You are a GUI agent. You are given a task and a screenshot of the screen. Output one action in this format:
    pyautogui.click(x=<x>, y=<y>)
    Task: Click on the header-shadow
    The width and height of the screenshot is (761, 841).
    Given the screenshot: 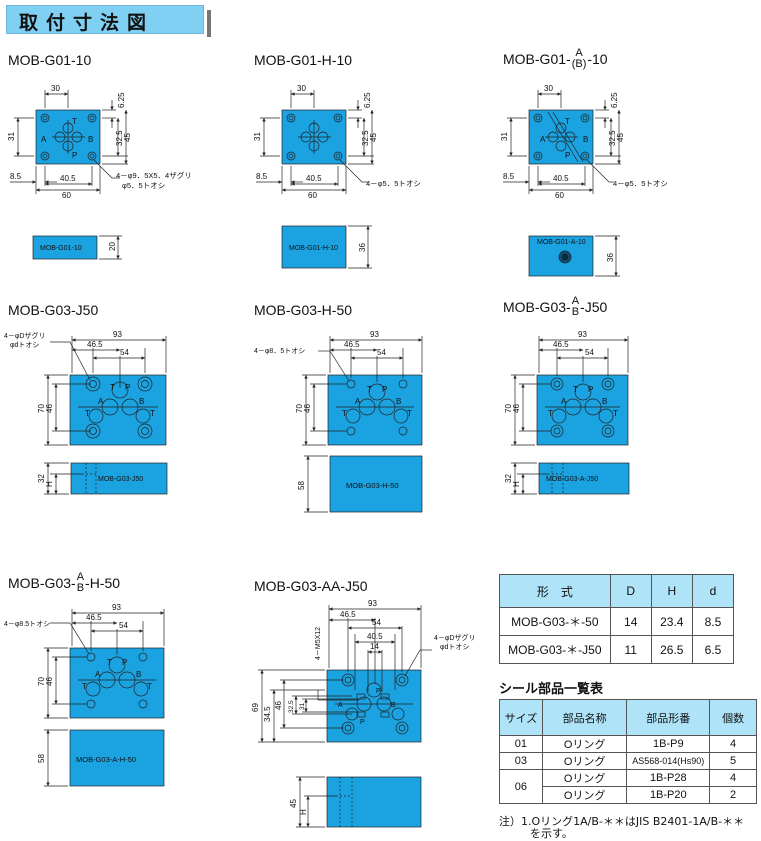 What is the action you would take?
    pyautogui.click(x=209, y=23)
    